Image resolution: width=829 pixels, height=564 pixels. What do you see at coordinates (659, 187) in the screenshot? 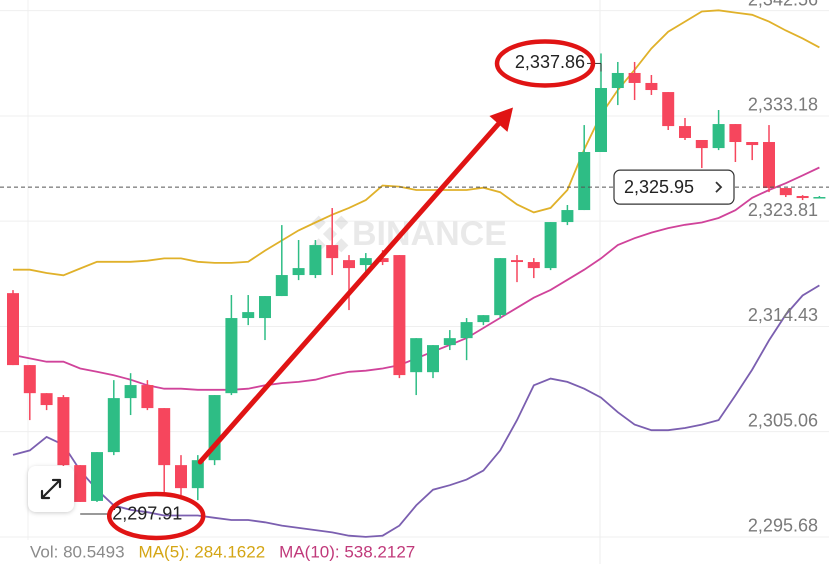
I see `last-price-label: 2,325.95` at bounding box center [659, 187].